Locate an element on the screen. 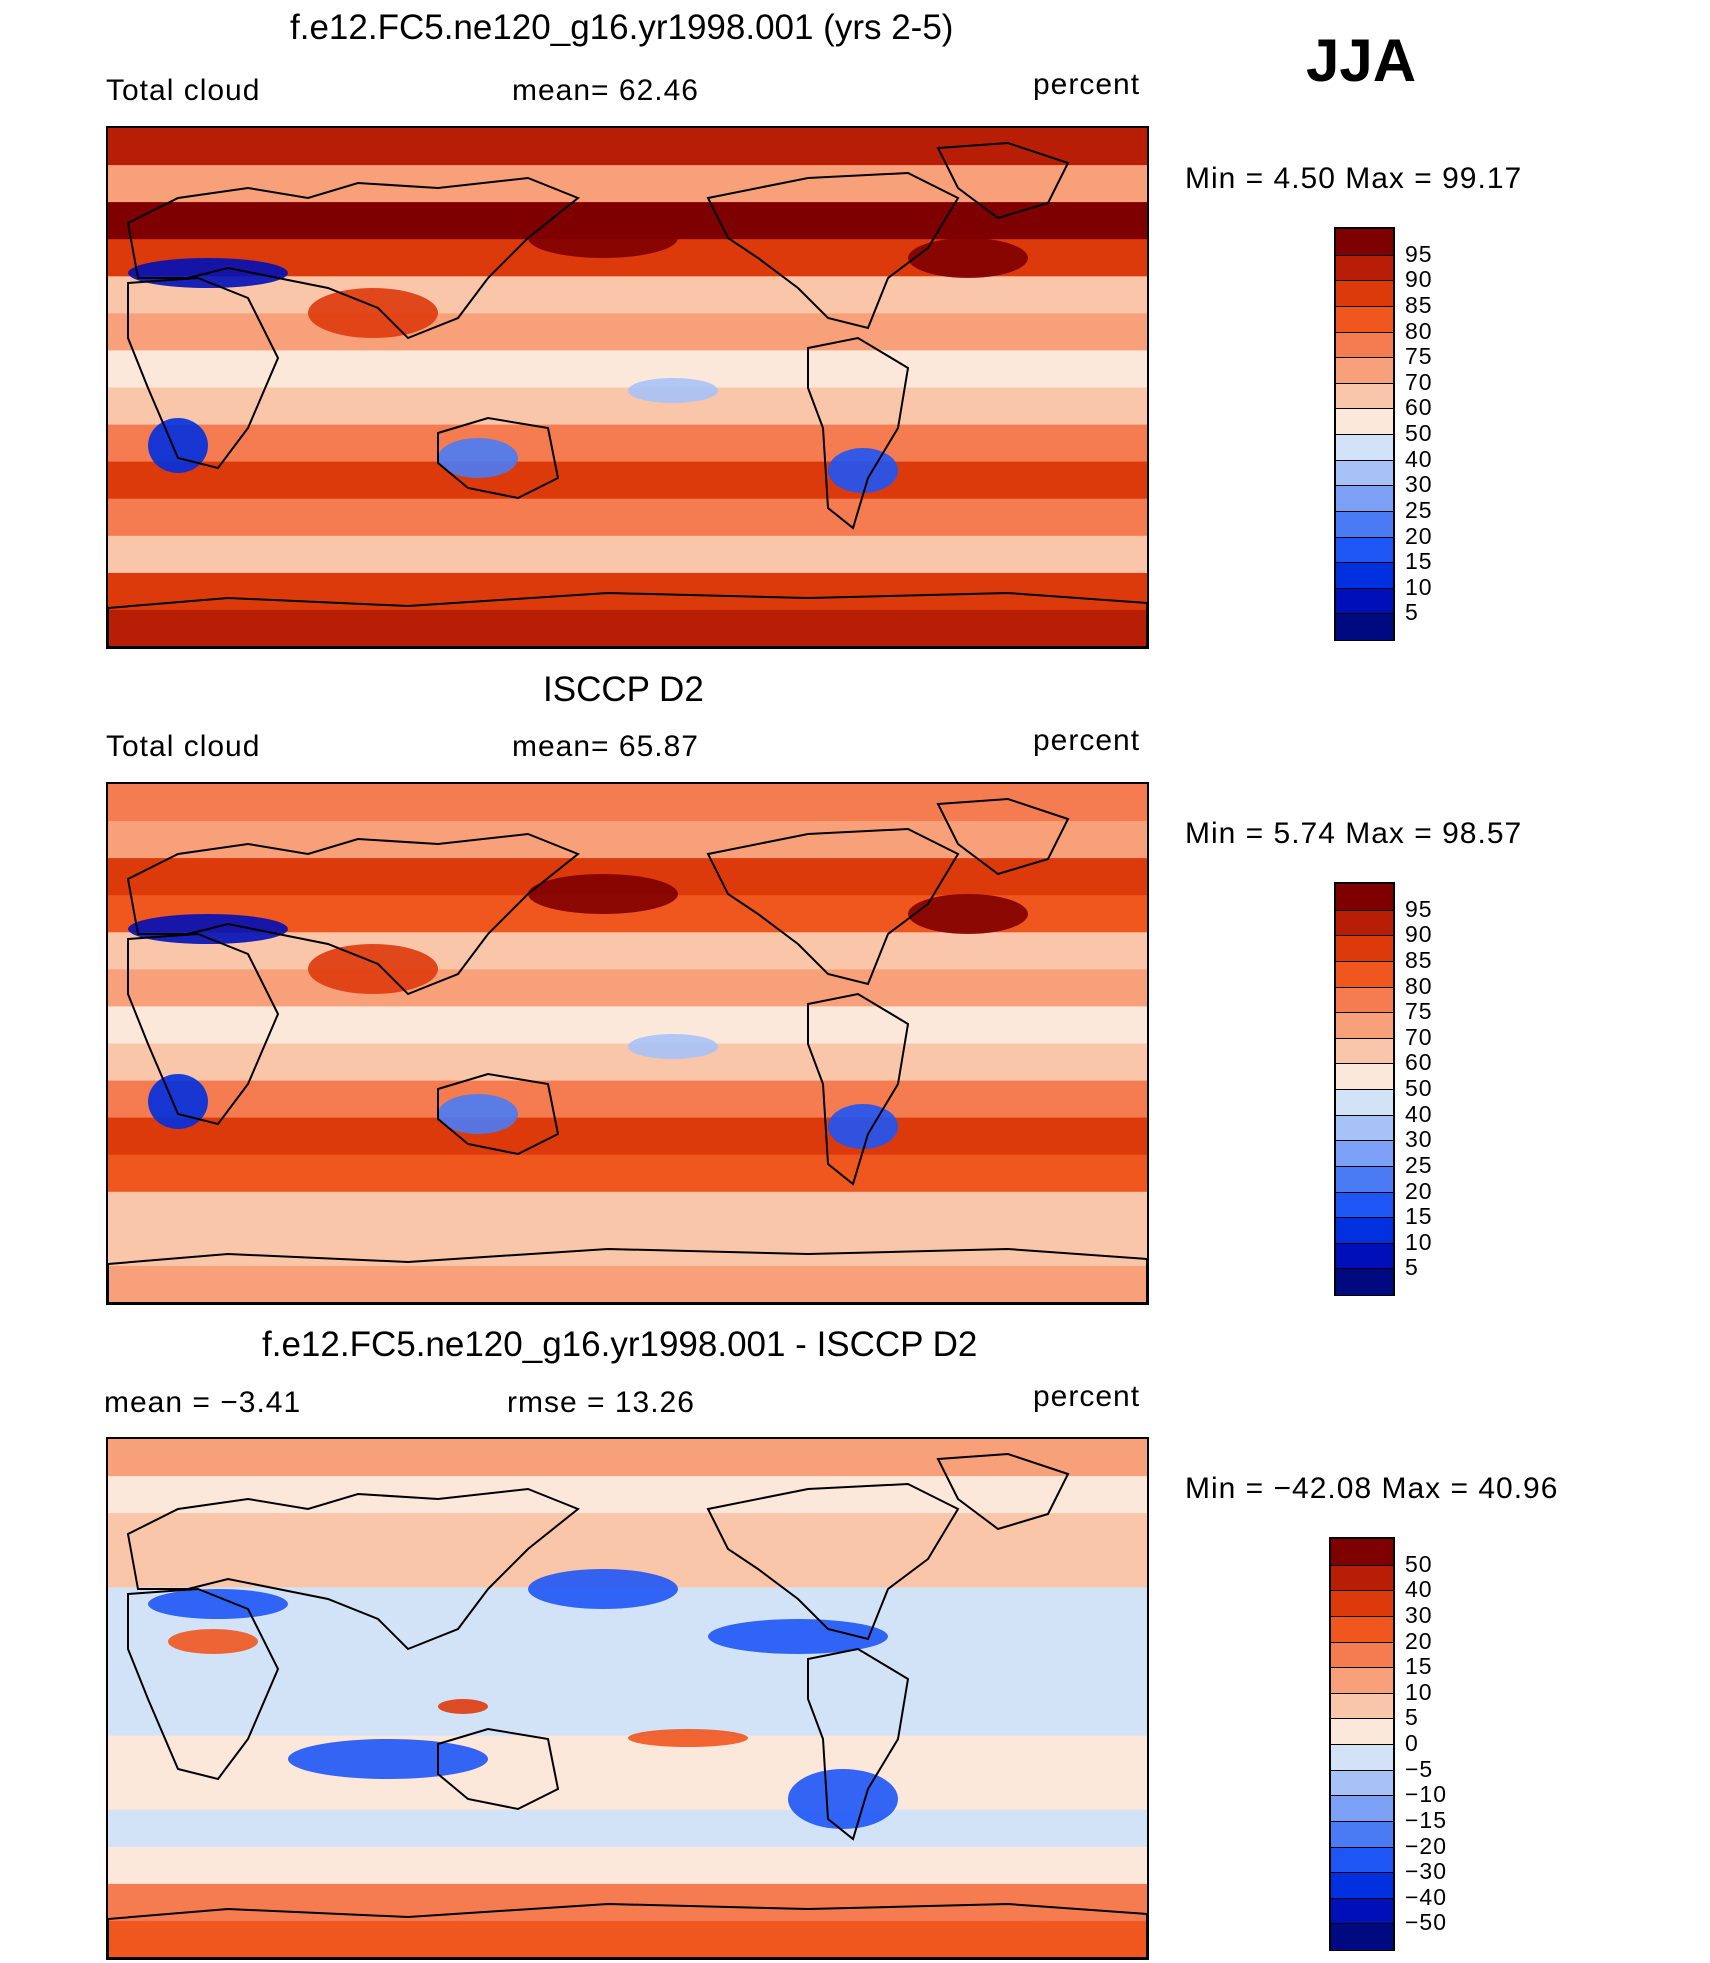 The width and height of the screenshot is (1710, 1963). units-label: percent is located at coordinates (1087, 1396).